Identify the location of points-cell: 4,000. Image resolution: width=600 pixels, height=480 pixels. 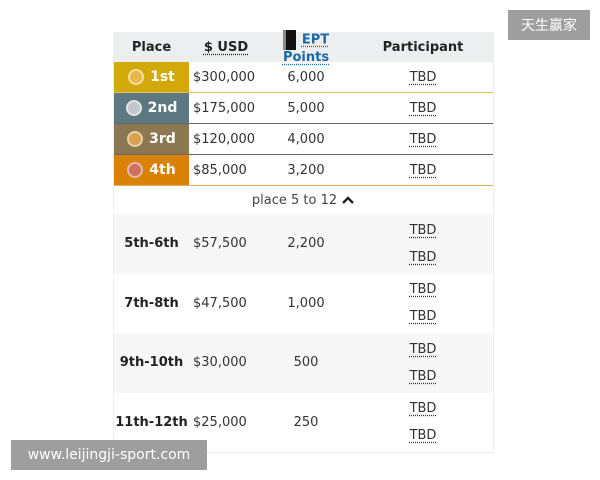
(306, 139).